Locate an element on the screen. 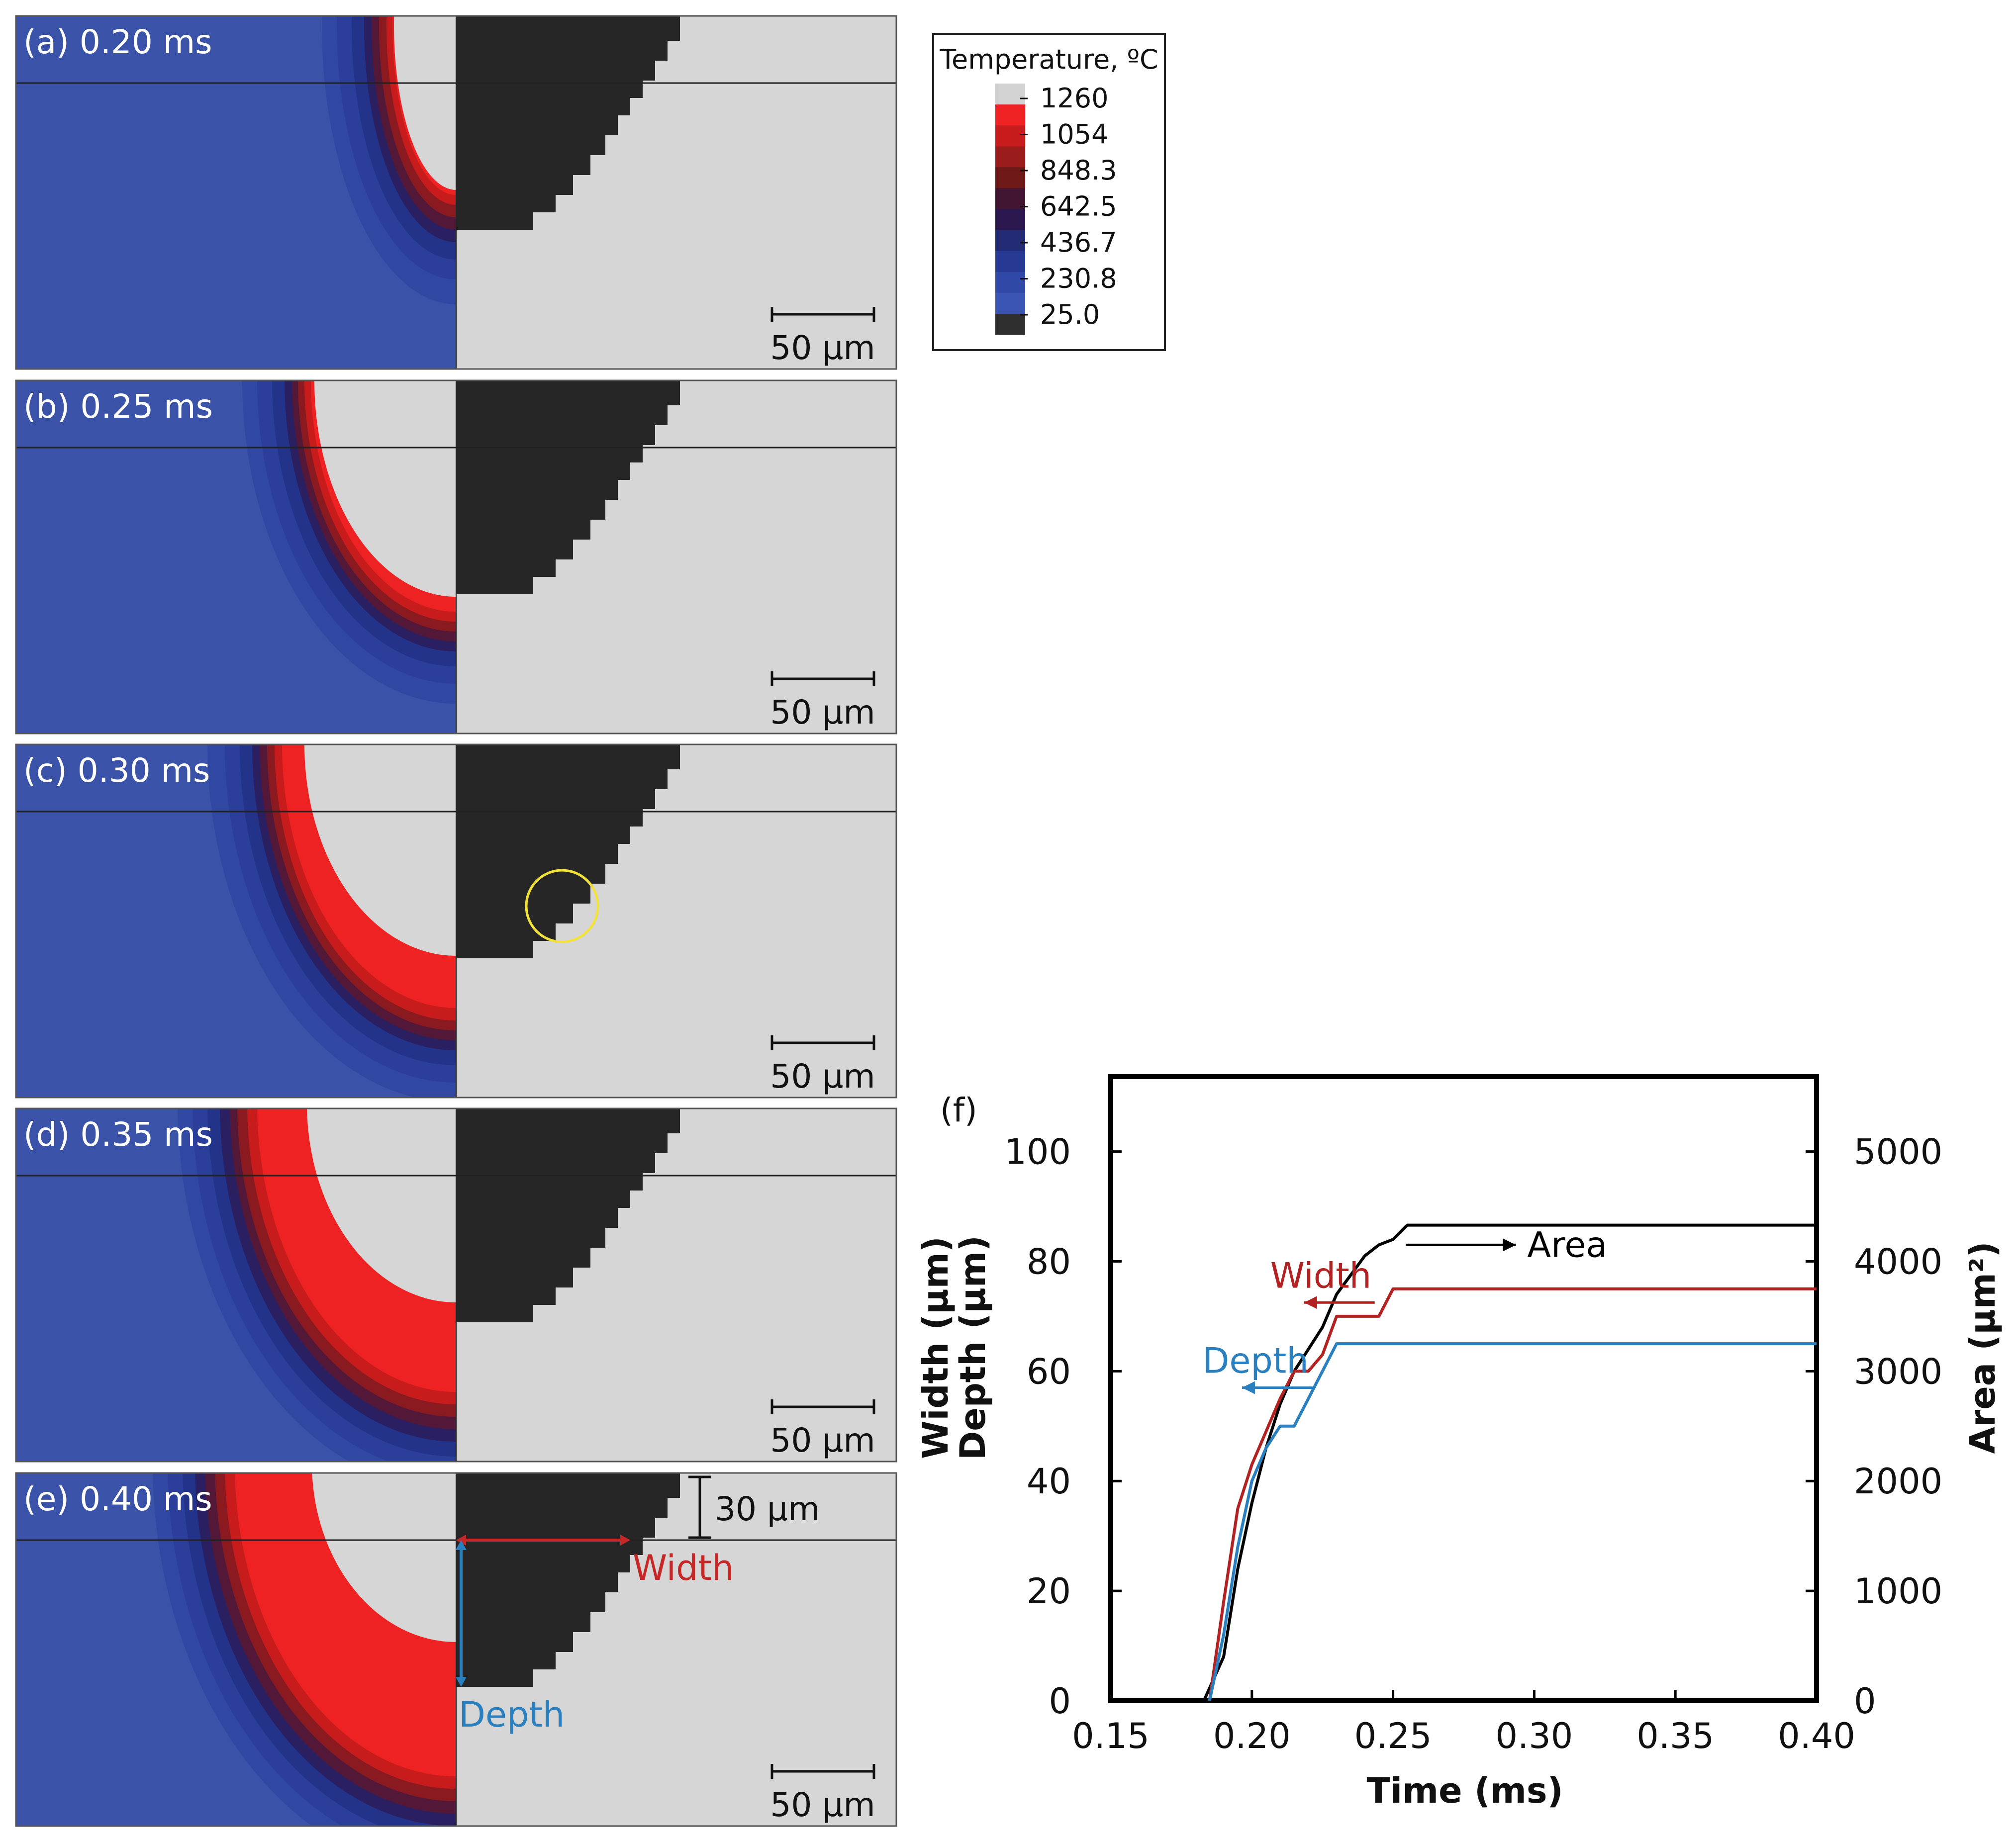 The width and height of the screenshot is (2016, 1836). x-axis-label: Time (ms) is located at coordinates (1464, 1790).